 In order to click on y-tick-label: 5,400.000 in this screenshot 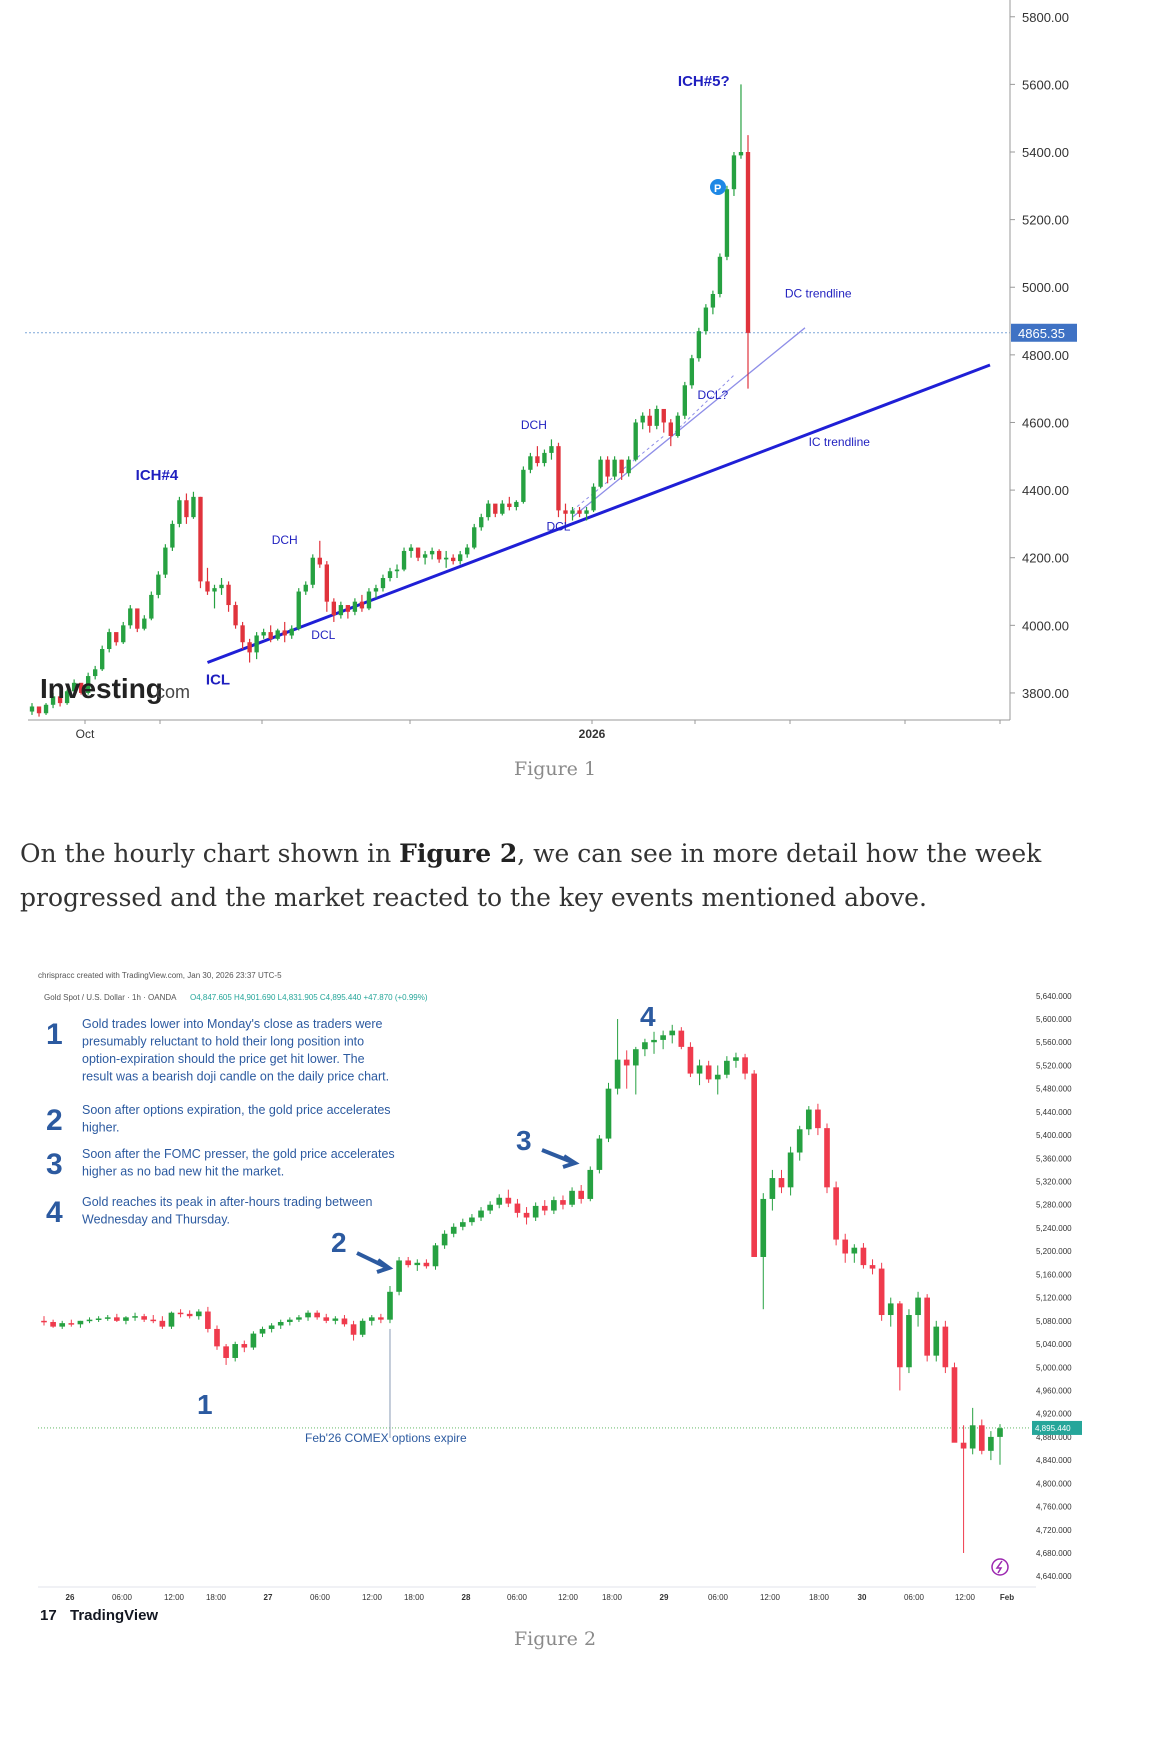, I will do `click(1054, 1135)`.